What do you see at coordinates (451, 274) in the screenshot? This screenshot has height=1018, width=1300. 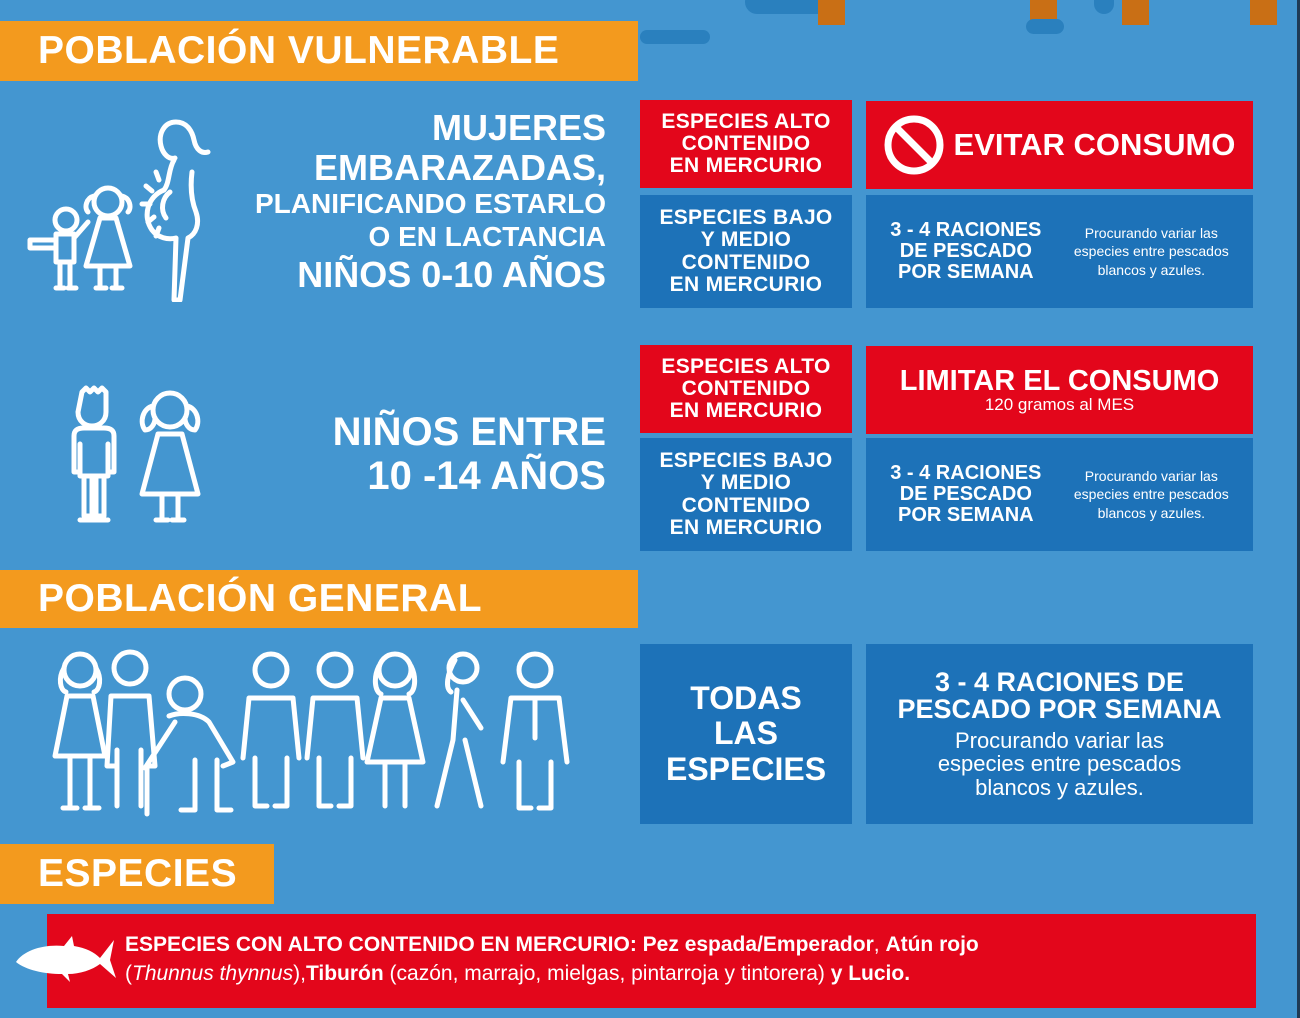 I see `title-line: NIÑOS 0-10 AÑOS` at bounding box center [451, 274].